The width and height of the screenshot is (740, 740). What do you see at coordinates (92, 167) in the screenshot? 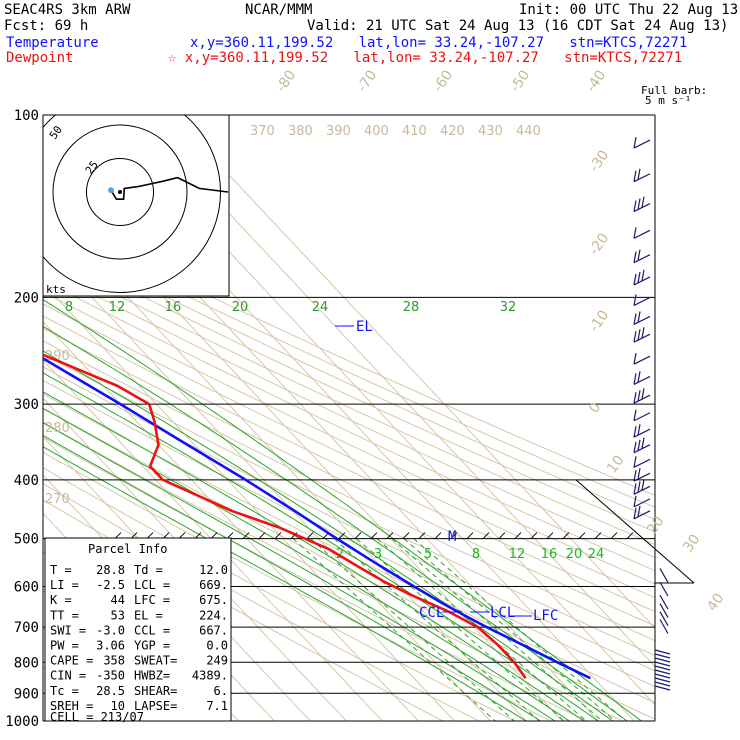
I see `hodograph-ring-label: 25` at bounding box center [92, 167].